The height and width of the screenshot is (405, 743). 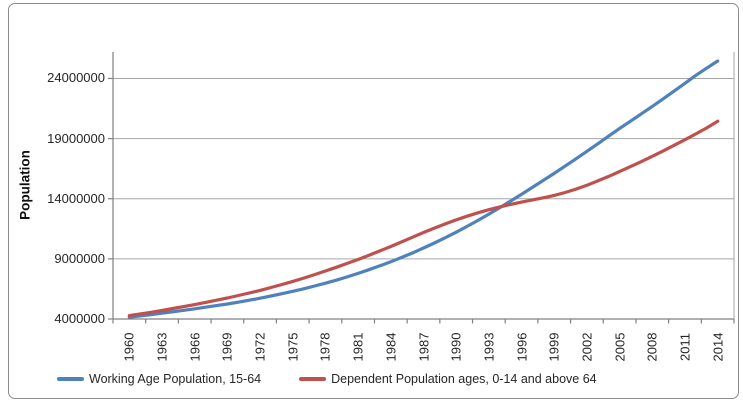 What do you see at coordinates (129, 347) in the screenshot?
I see `x-axis-tick-label: 1960` at bounding box center [129, 347].